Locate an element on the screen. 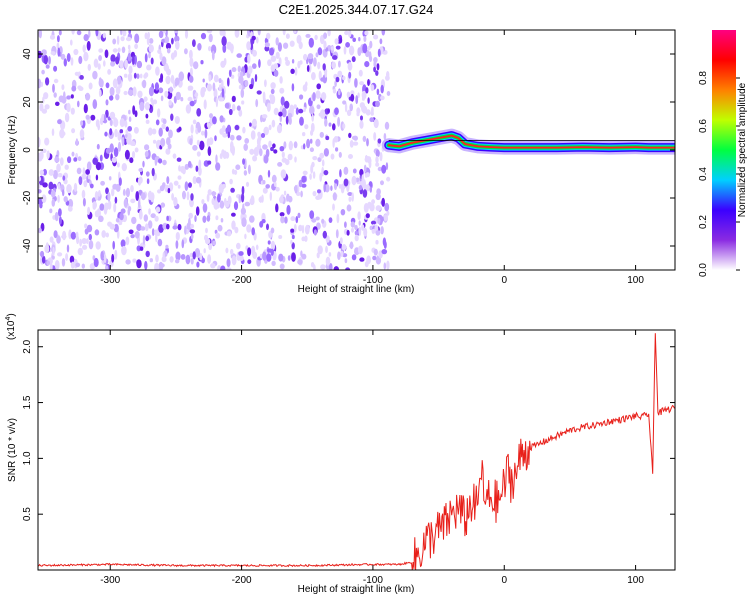  spectrogram-x-tick-label: 0 is located at coordinates (504, 280).